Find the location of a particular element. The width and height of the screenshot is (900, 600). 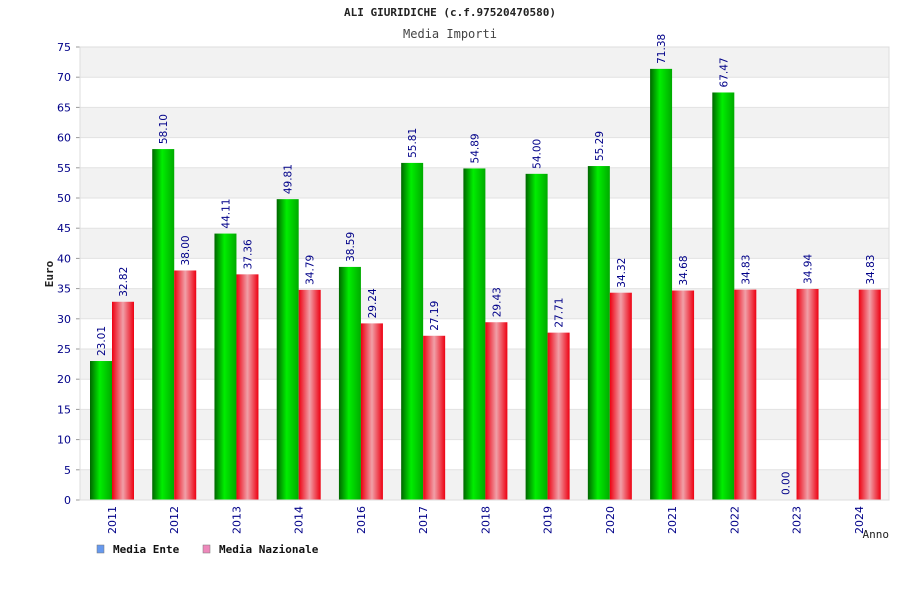

bar-label-media-nazionale: 29.43 is located at coordinates (497, 302).